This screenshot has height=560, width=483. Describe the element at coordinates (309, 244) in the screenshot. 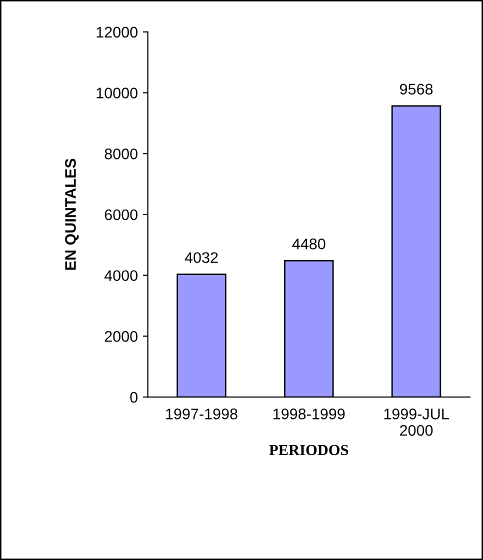

I see `data-label: 4480` at that location.